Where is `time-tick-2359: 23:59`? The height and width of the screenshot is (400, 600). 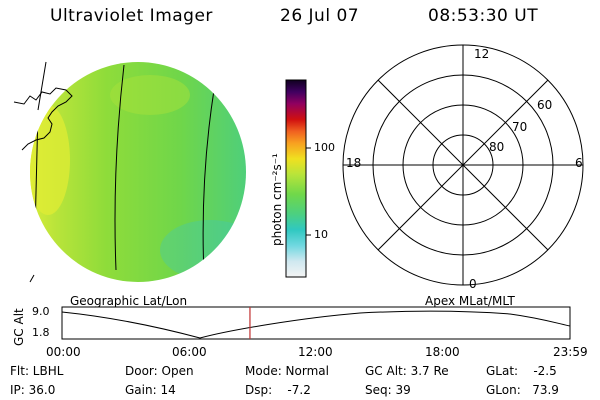
time-tick-2359: 23:59 is located at coordinates (570, 352).